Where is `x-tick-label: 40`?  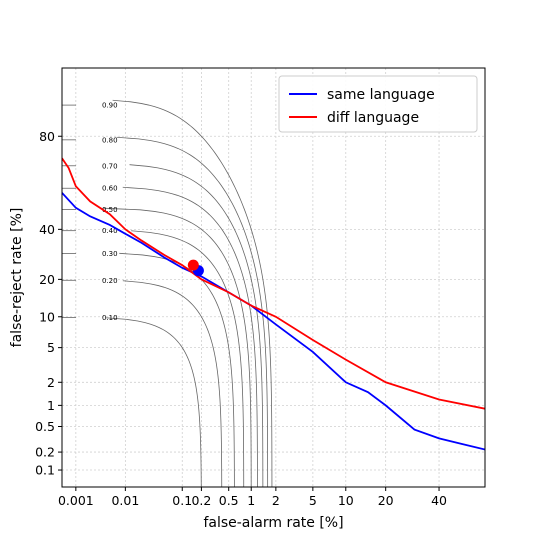
x-tick-label: 40 is located at coordinates (439, 500).